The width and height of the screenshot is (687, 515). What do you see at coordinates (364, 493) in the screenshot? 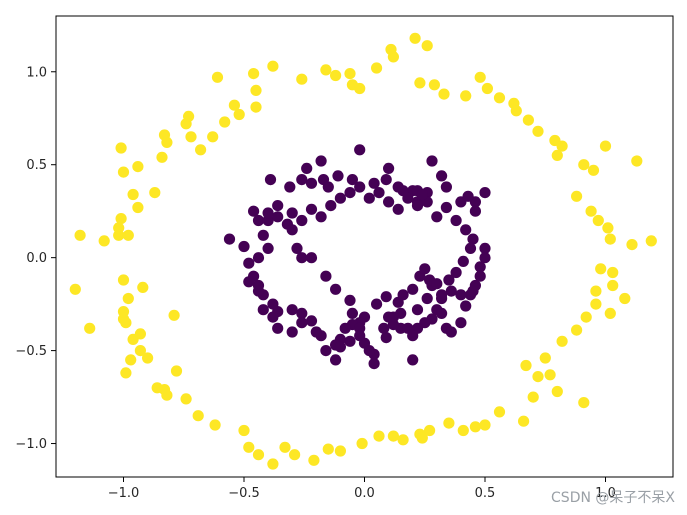
I see `x-tick-label-2: 0.0` at bounding box center [364, 493].